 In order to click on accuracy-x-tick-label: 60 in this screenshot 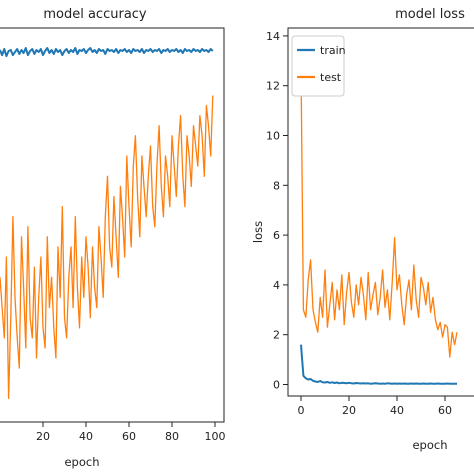, I will do `click(129, 436)`.